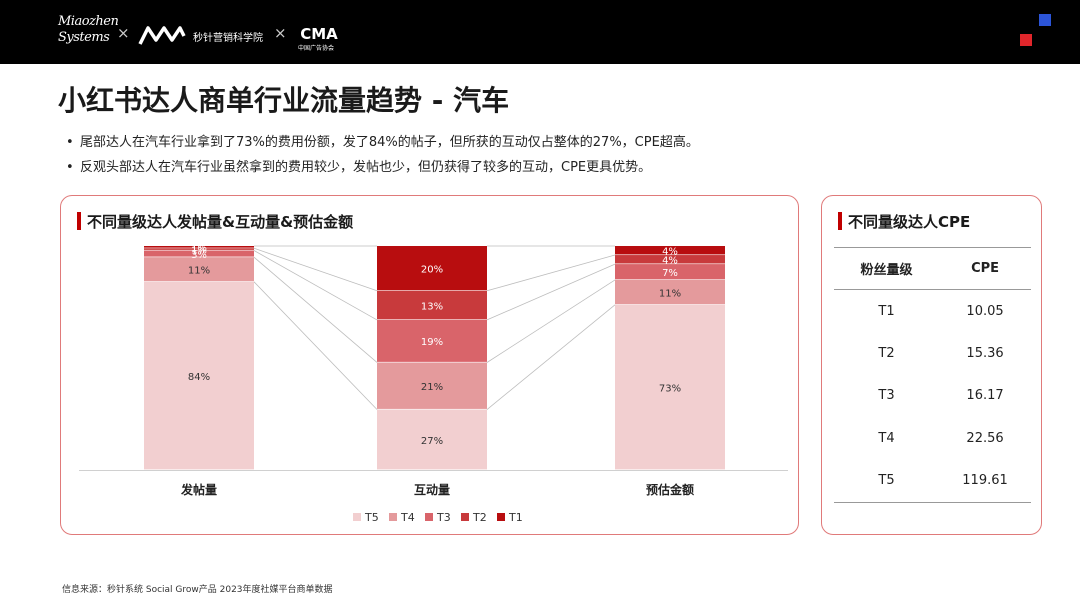  Describe the element at coordinates (886, 353) in the screenshot. I see `cpe-tier: T2` at that location.